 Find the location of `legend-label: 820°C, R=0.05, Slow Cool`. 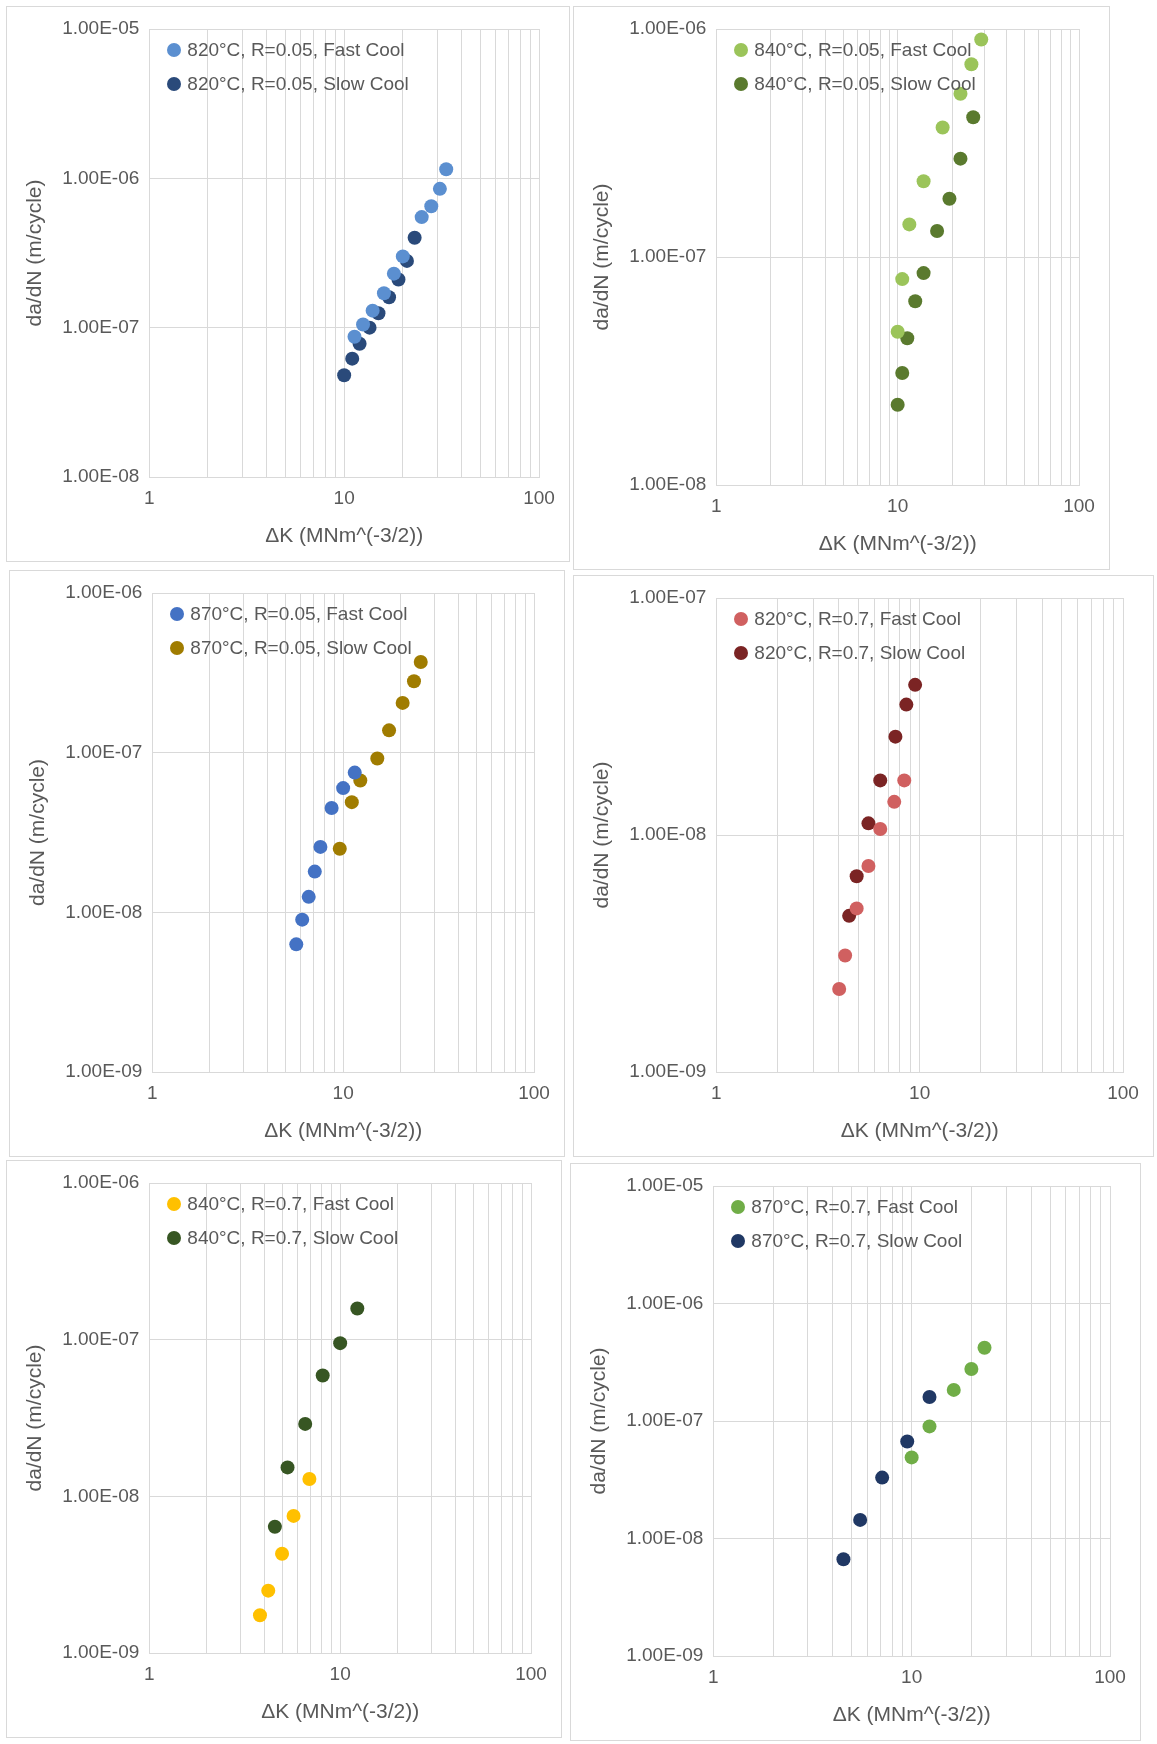

legend-label: 820°C, R=0.05, Slow Cool is located at coordinates (298, 84).